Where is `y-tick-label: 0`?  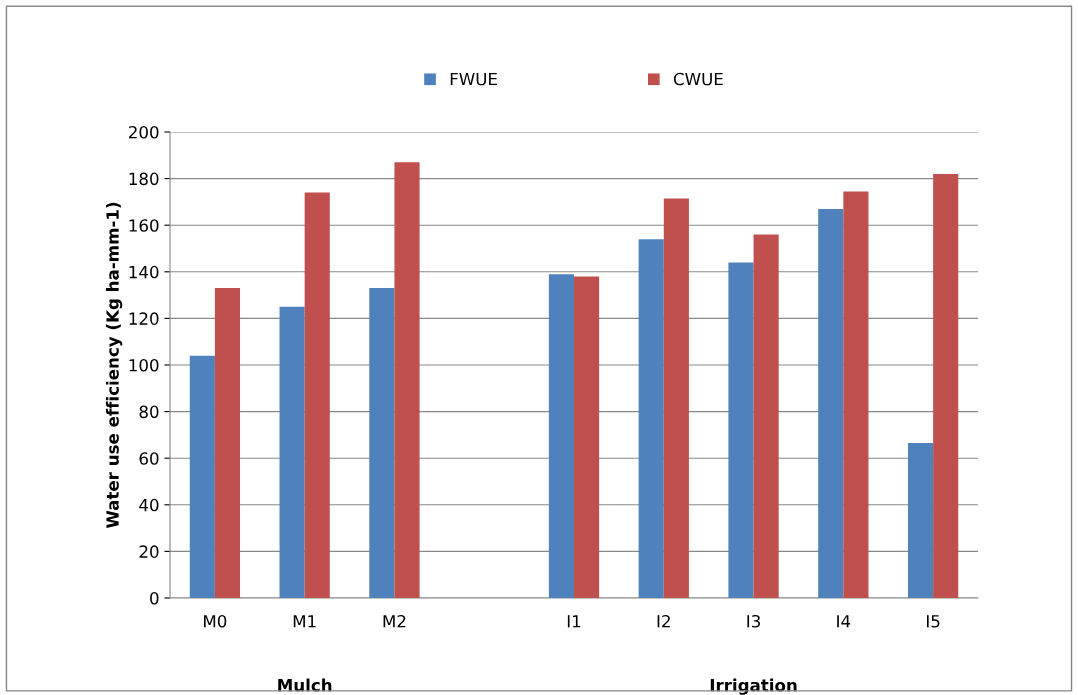
y-tick-label: 0 is located at coordinates (154, 598).